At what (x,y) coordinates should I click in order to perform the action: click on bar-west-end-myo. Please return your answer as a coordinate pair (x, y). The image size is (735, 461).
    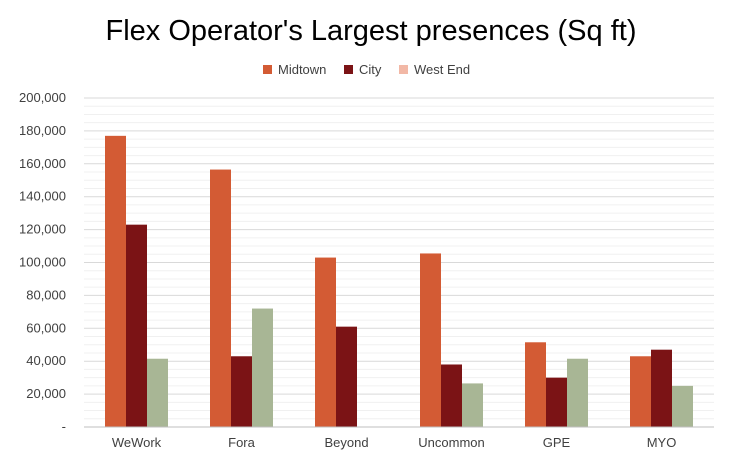
    Looking at the image, I should click on (682, 406).